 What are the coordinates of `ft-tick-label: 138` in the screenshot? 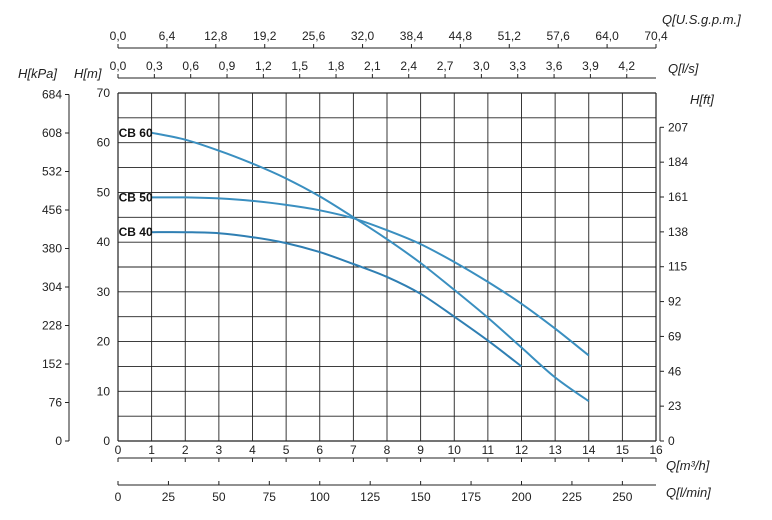 It's located at (678, 232).